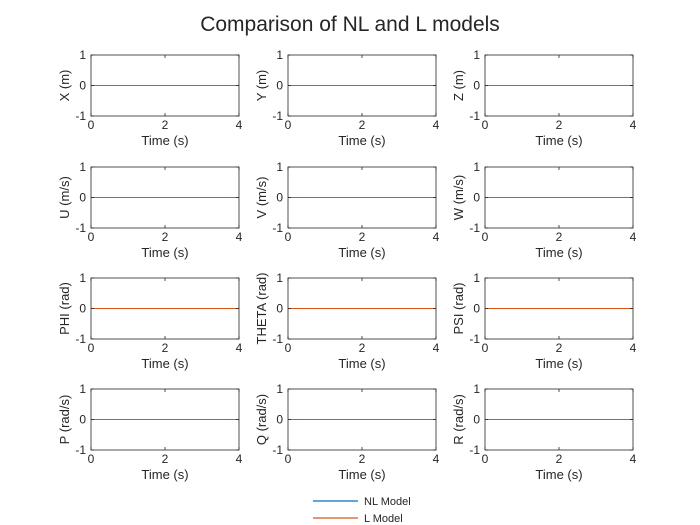  I want to click on y-axis-label: X (m), so click(64, 86).